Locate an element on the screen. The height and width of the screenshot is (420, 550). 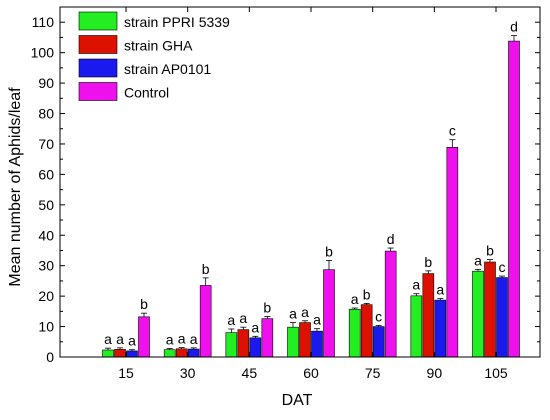
y-tick-label: 0 is located at coordinates (50, 357).